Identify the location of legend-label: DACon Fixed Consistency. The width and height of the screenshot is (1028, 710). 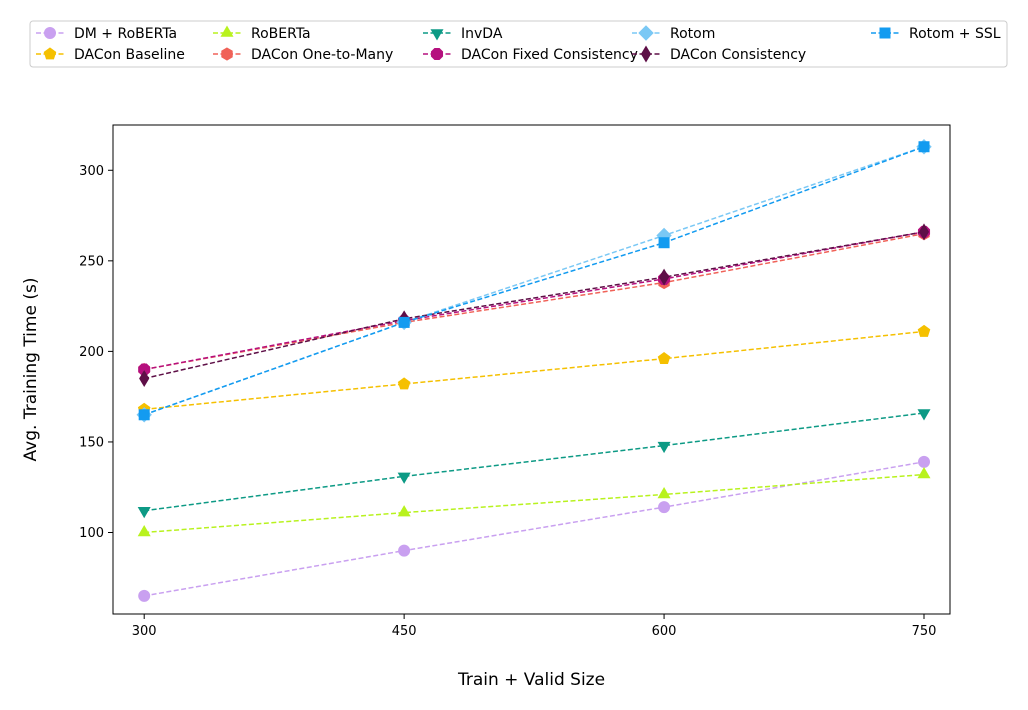
(549, 55).